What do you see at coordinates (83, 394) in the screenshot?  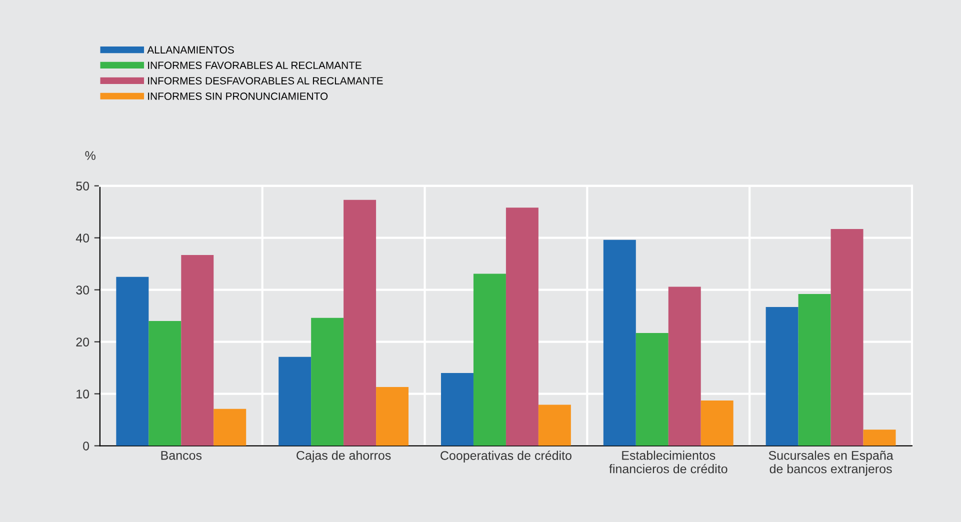 I see `y-tick-label: 10` at bounding box center [83, 394].